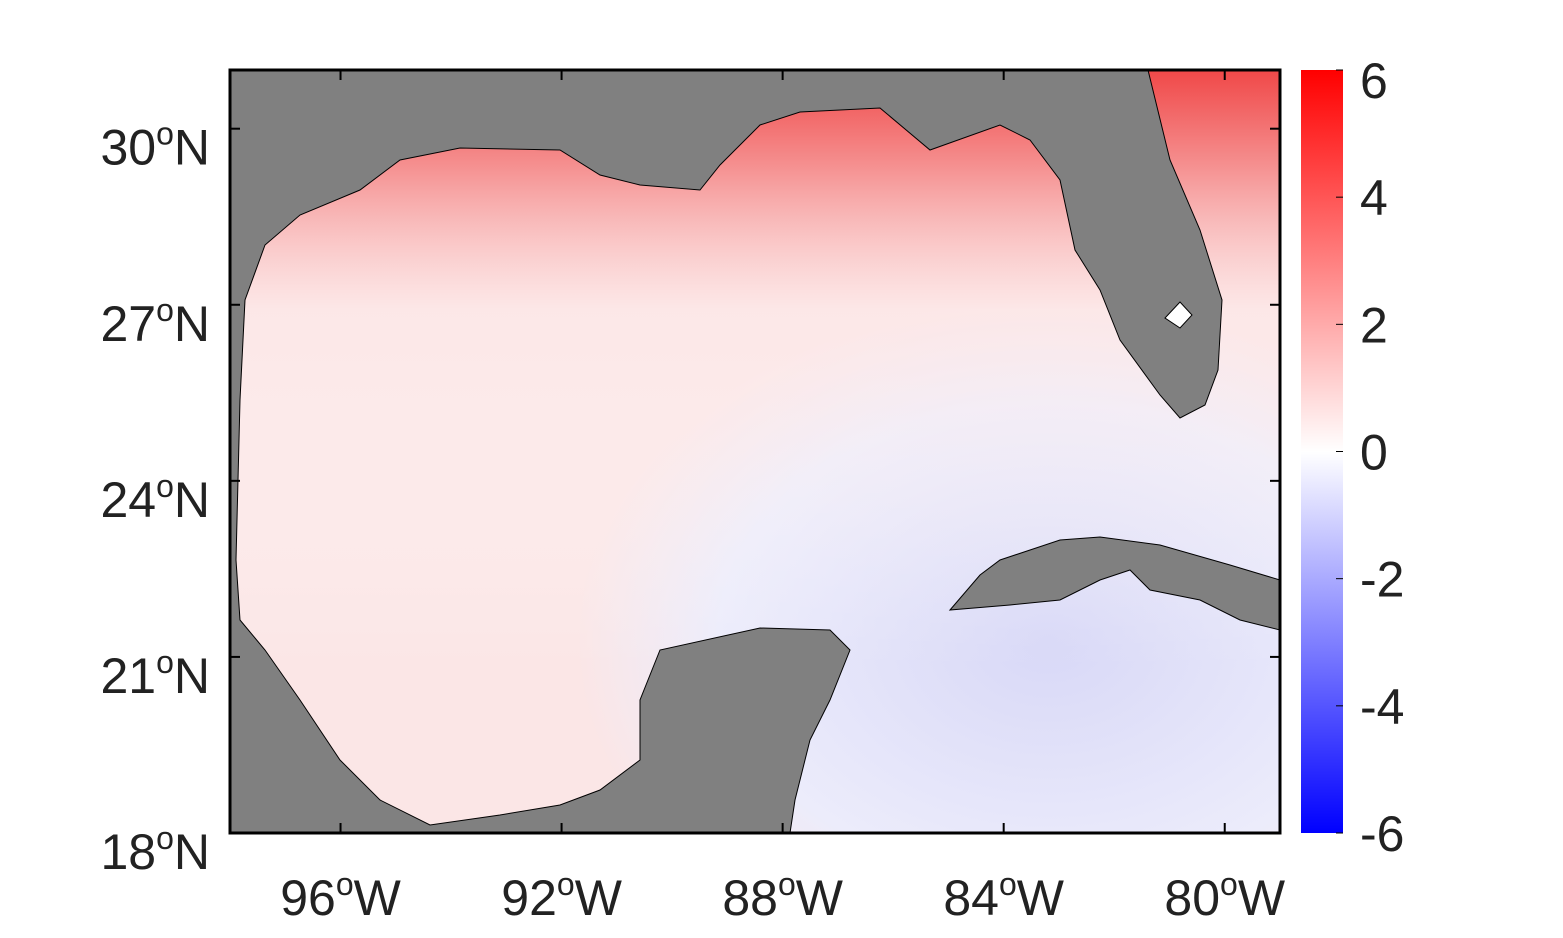  Describe the element at coordinates (308, 898) in the screenshot. I see `tick-number: 96` at that location.